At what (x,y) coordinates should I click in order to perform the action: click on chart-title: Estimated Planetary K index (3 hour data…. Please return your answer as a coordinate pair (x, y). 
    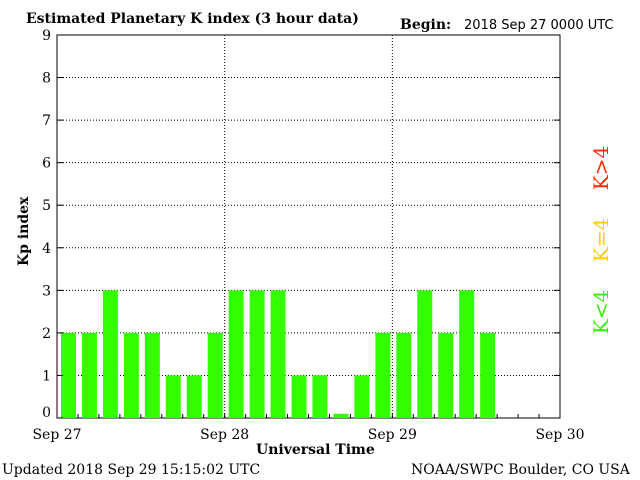
    Looking at the image, I should click on (192, 19).